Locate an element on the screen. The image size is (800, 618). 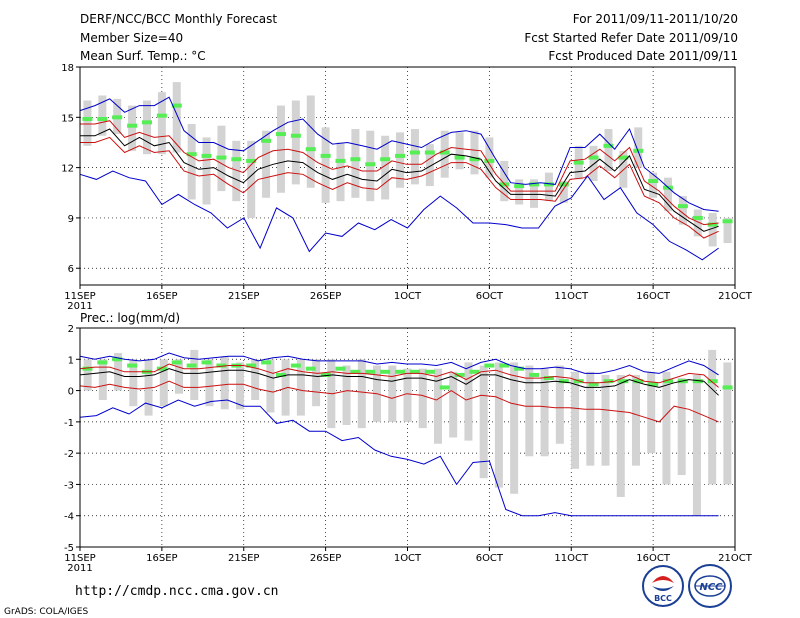
temperature-xtick-label: 26SEP is located at coordinates (325, 296).